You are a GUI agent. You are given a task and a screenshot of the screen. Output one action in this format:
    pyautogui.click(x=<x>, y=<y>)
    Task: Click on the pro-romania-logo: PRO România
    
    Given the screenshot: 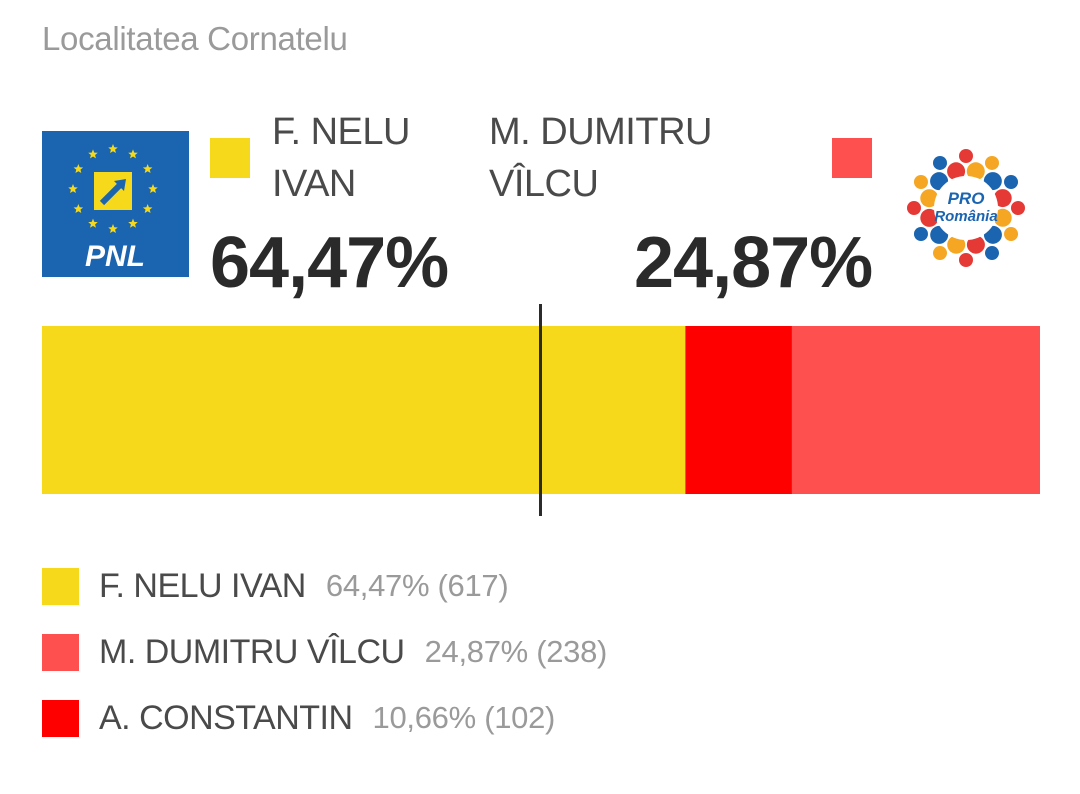 What is the action you would take?
    pyautogui.click(x=966, y=206)
    